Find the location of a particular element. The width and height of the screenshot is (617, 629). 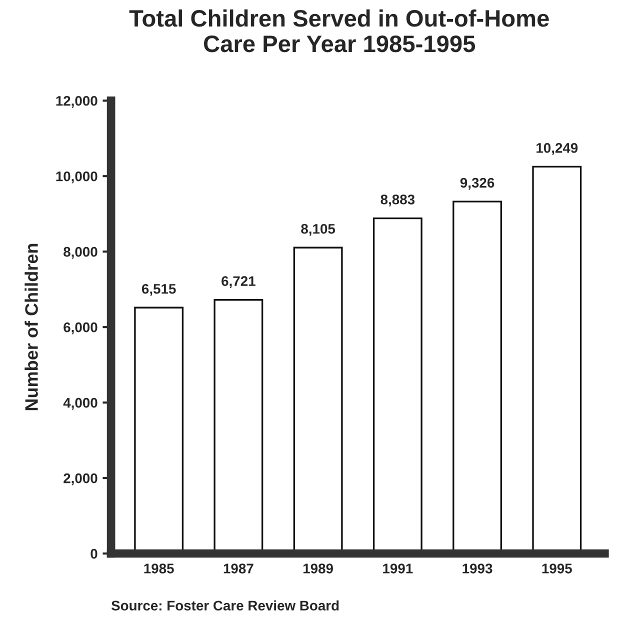

data-label: 8,105 is located at coordinates (318, 230).